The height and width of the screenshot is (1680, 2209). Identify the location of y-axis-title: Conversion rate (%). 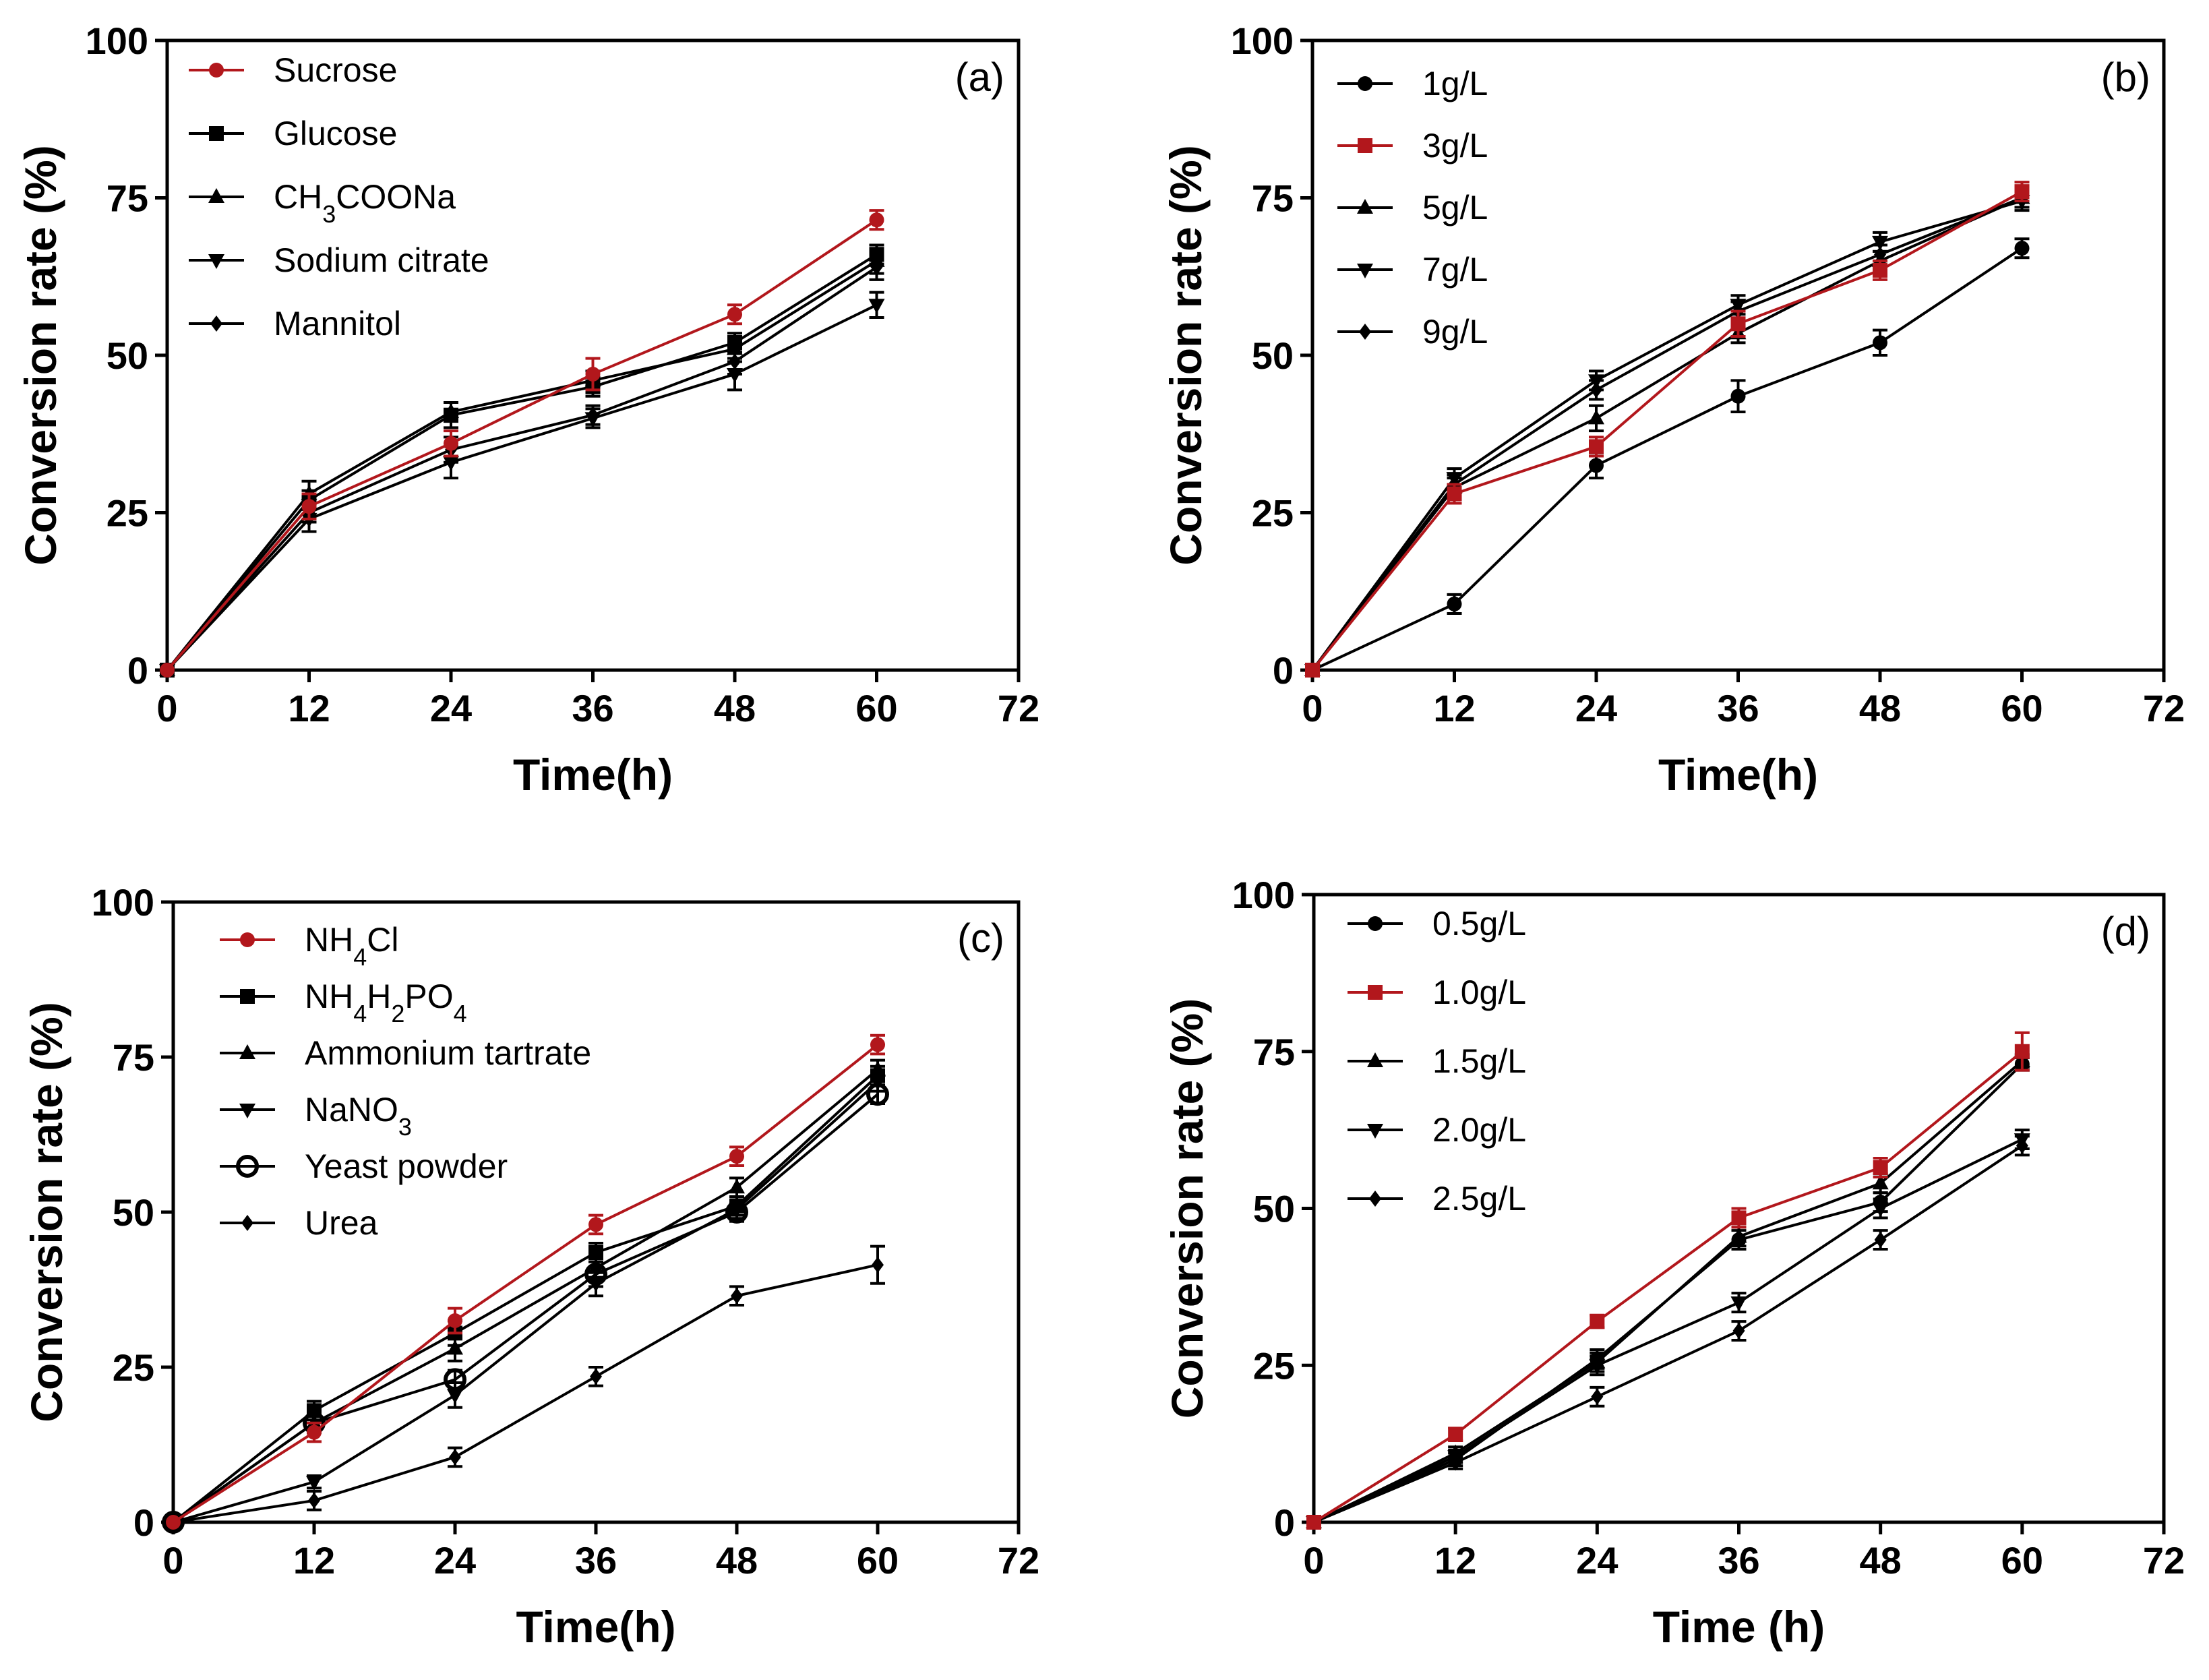
(46, 1212).